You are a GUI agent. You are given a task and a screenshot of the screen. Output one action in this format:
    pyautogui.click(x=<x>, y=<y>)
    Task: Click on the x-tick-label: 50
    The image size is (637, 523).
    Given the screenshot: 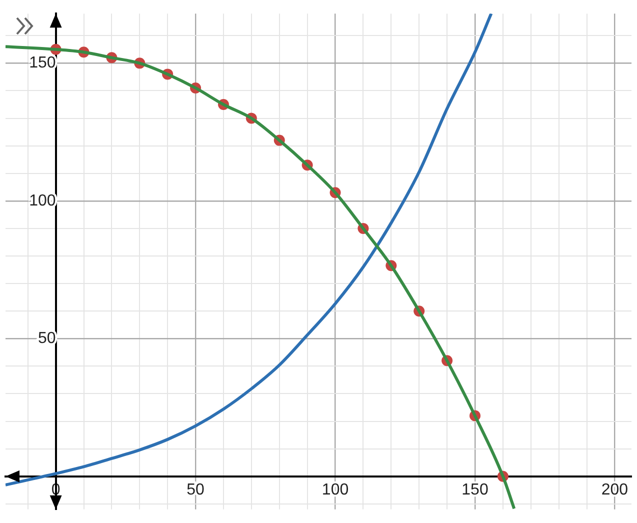 What is the action you would take?
    pyautogui.click(x=195, y=489)
    